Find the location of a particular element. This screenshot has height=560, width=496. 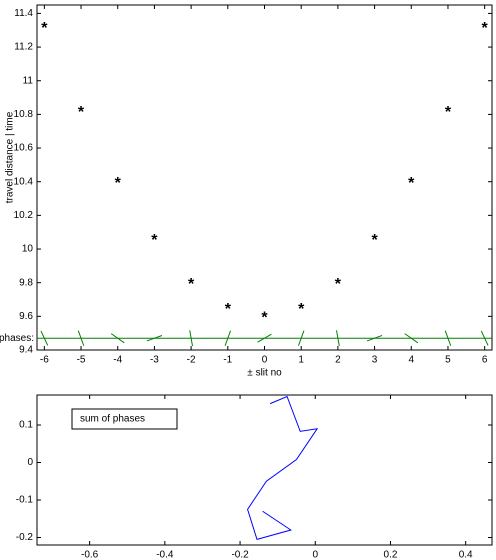

x-tick-label: 0.4 is located at coordinates (466, 555).